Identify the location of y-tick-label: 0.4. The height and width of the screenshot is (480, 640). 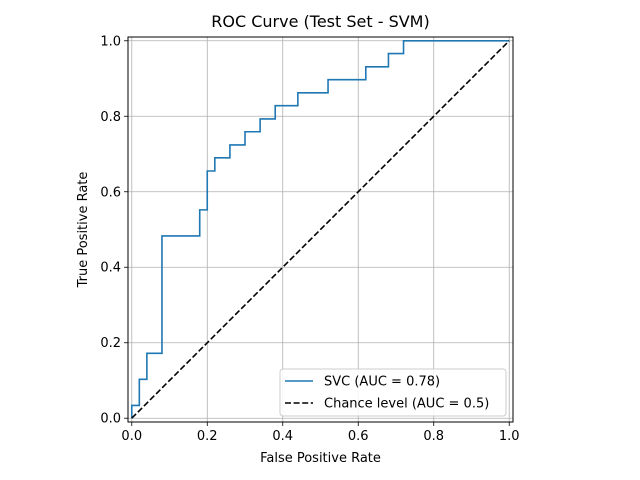
(110, 268).